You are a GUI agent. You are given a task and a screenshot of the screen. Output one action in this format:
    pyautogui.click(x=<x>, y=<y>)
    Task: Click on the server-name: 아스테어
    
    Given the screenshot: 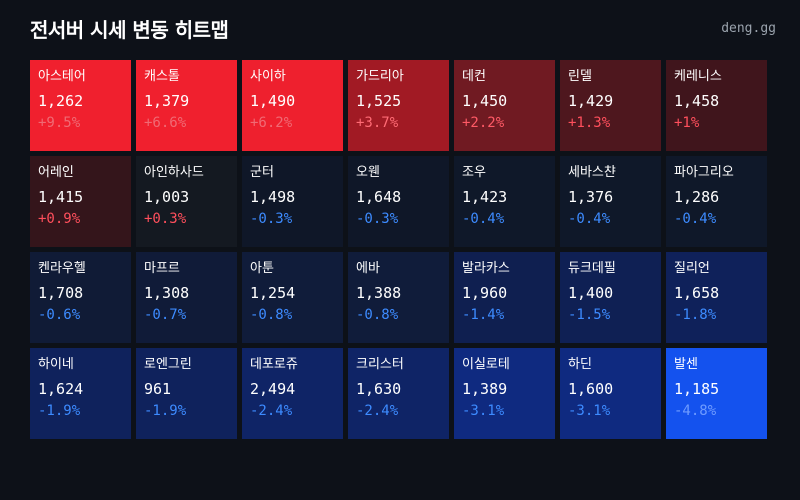 What is the action you would take?
    pyautogui.click(x=62, y=76)
    